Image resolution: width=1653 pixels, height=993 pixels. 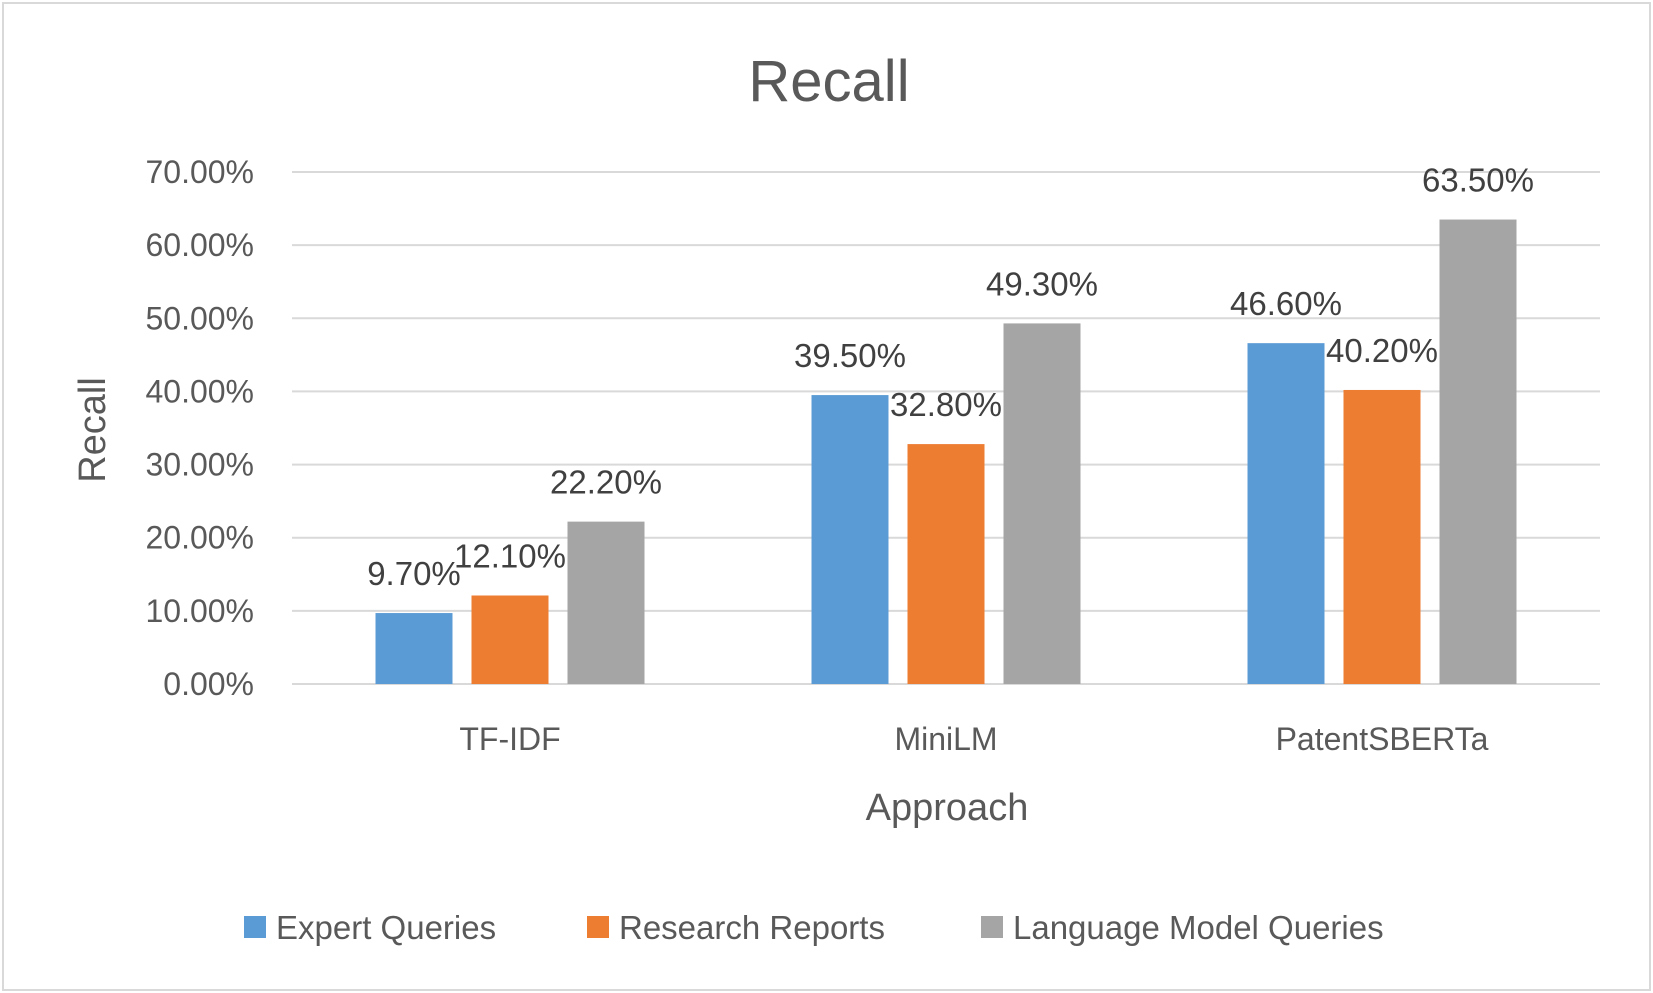 What do you see at coordinates (1286, 513) in the screenshot?
I see `bar-patentsberta-expert-queries` at bounding box center [1286, 513].